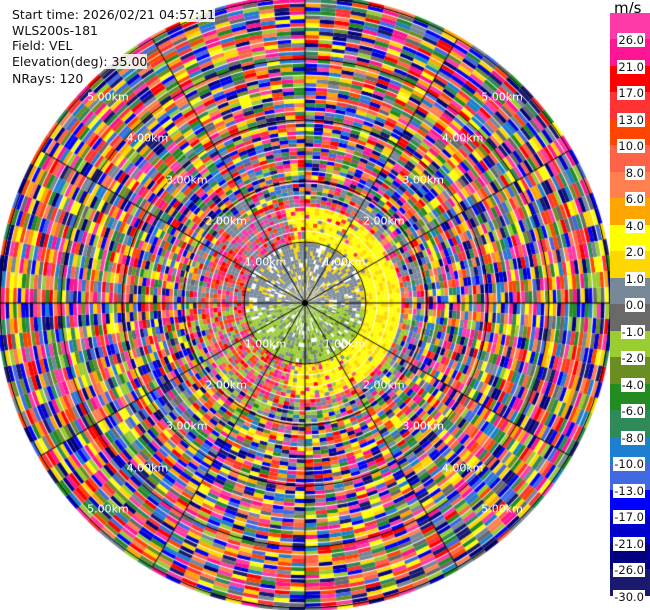 This screenshot has width=650, height=610. I want to click on colorbar-segment: -4.0, so click(630, 374).